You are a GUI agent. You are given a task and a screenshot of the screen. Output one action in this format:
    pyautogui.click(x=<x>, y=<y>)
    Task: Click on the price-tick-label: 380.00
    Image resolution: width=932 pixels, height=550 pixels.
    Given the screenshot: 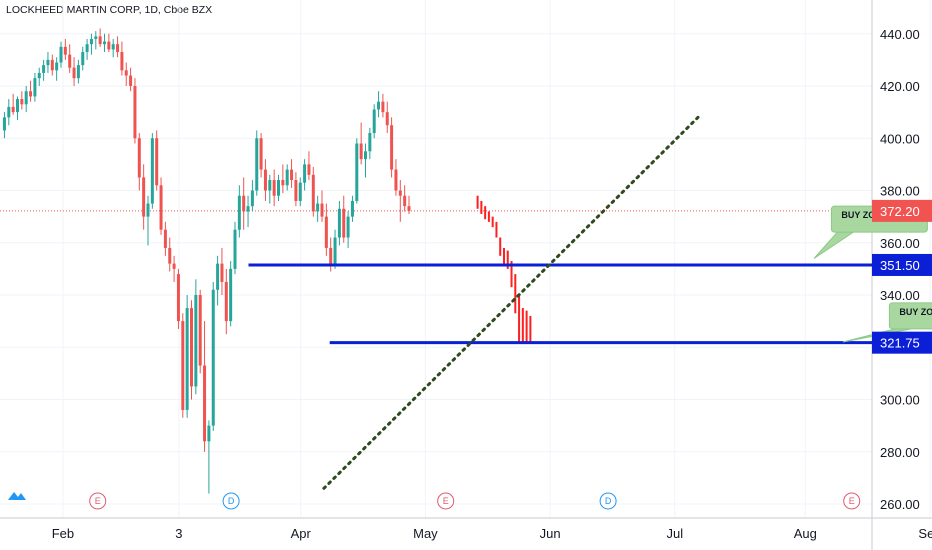 What is the action you would take?
    pyautogui.click(x=900, y=191)
    